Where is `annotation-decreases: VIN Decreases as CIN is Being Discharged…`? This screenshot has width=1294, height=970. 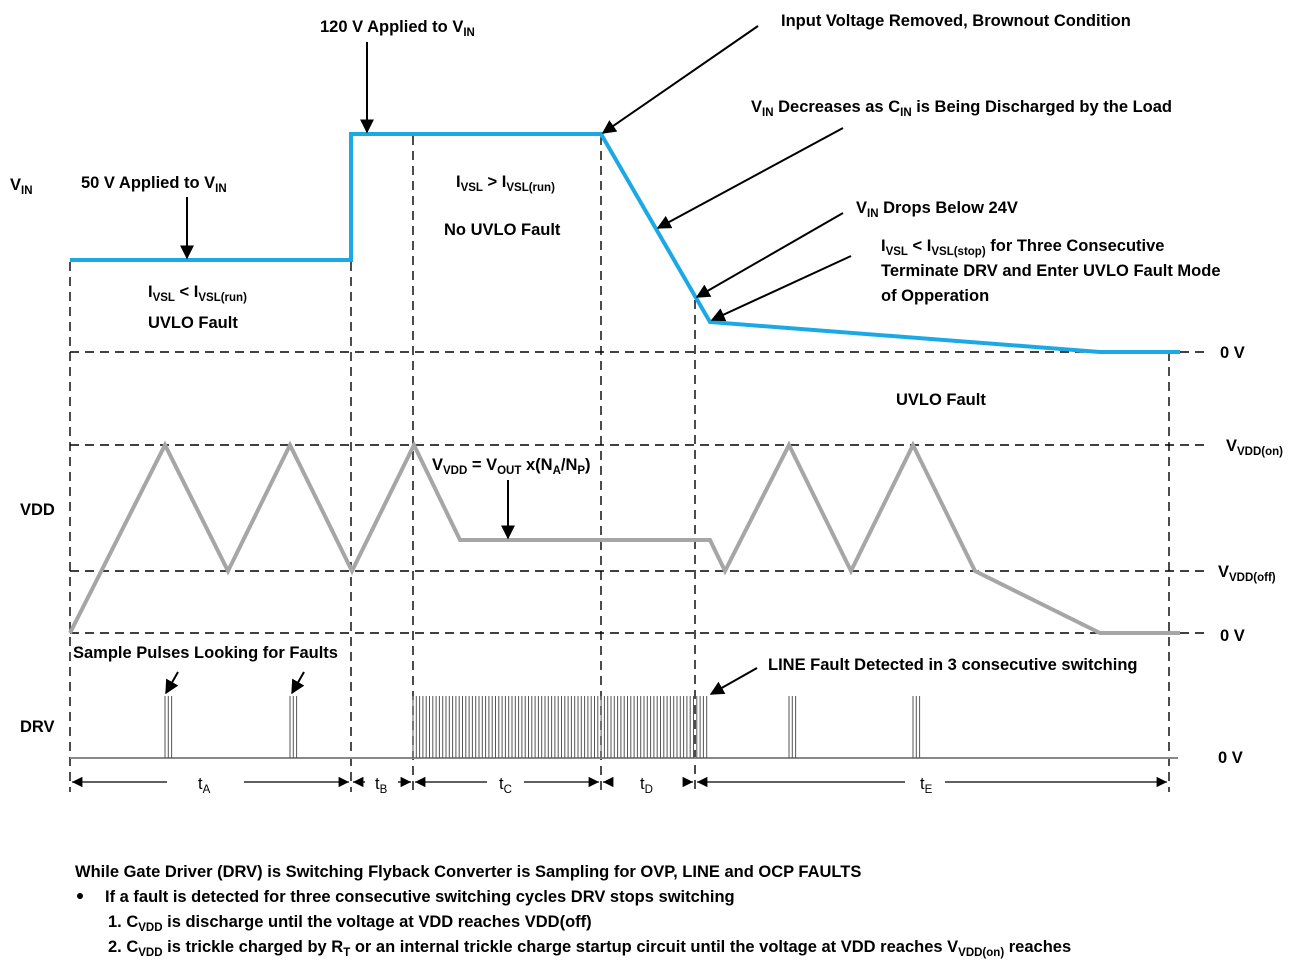 annotation-decreases: VIN Decreases as CIN is Being Discharged… is located at coordinates (961, 108).